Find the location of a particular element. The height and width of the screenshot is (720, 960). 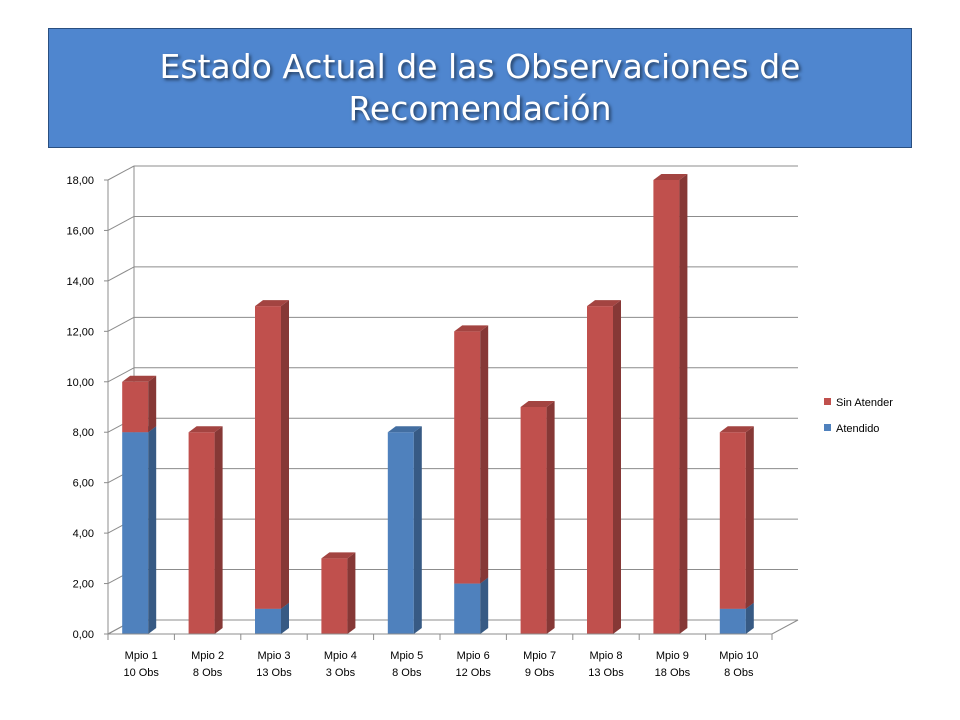

x-tick-sublabel: 18 Obs is located at coordinates (673, 673).